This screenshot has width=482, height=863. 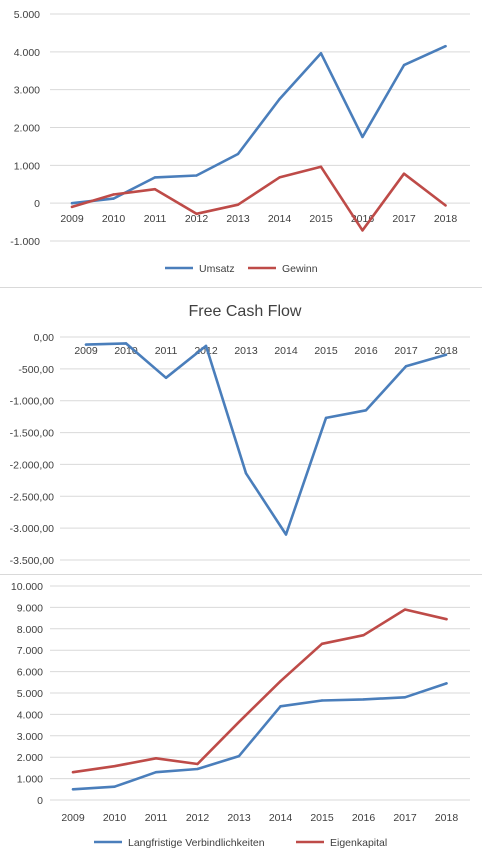 What do you see at coordinates (32, 402) in the screenshot?
I see `y-tick-label: -1.000,00` at bounding box center [32, 402].